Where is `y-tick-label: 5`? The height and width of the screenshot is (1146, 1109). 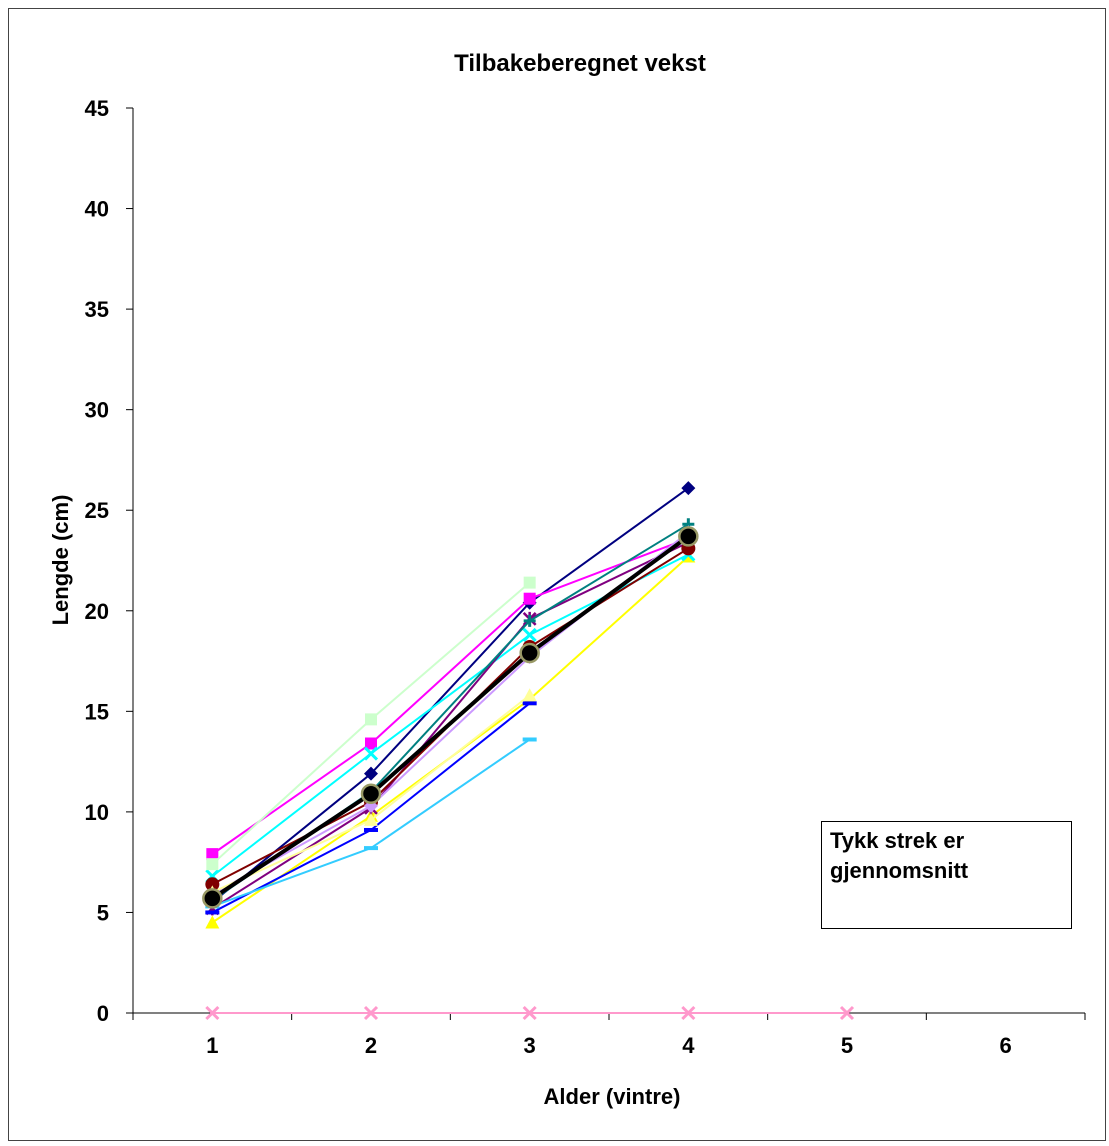
y-tick-label: 5 is located at coordinates (103, 912).